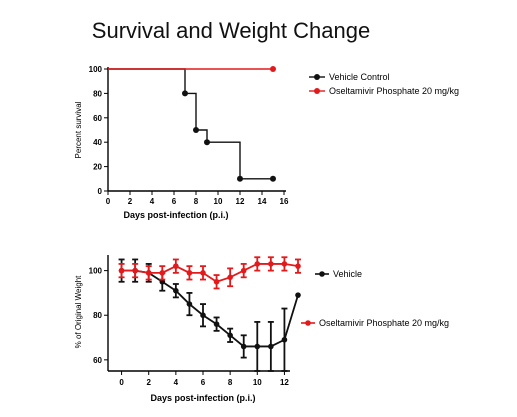 The image size is (517, 417). Describe the element at coordinates (78, 312) in the screenshot. I see `y-axis-title: % of Original Weight` at that location.